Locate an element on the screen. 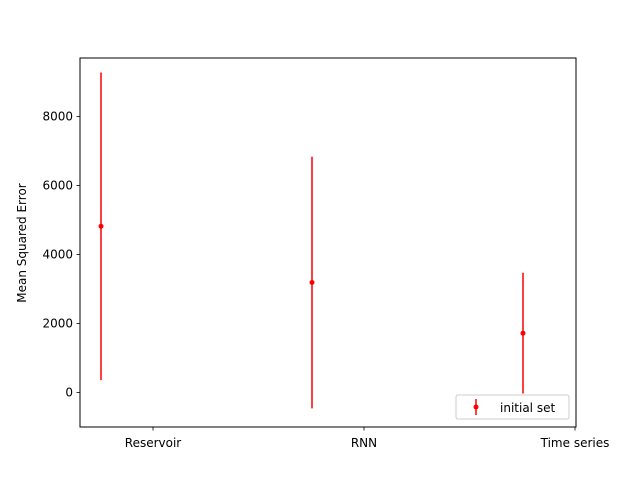 Image resolution: width=640 pixels, height=480 pixels. y-tick-label: 0 is located at coordinates (69, 393).